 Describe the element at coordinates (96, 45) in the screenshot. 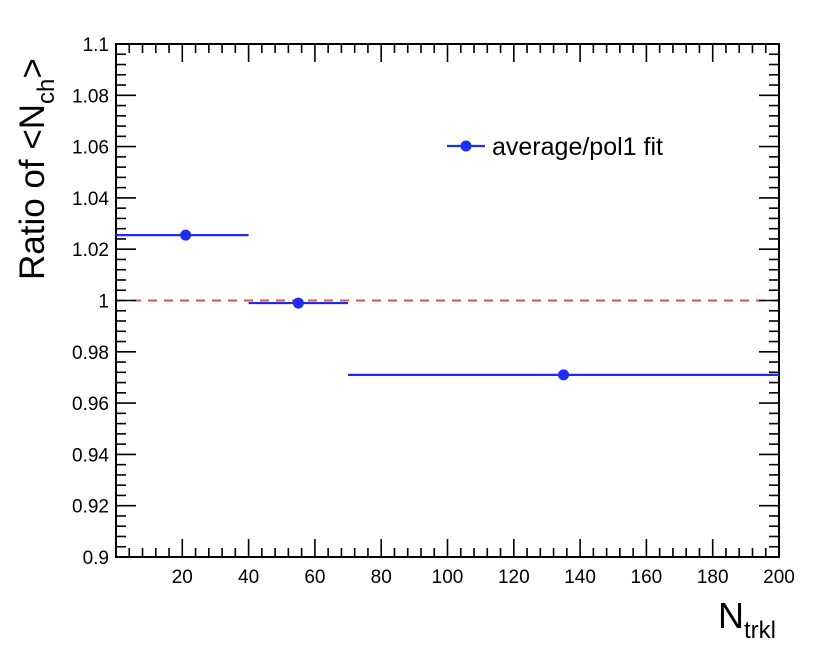

I see `y-tick-label: 1.1` at that location.